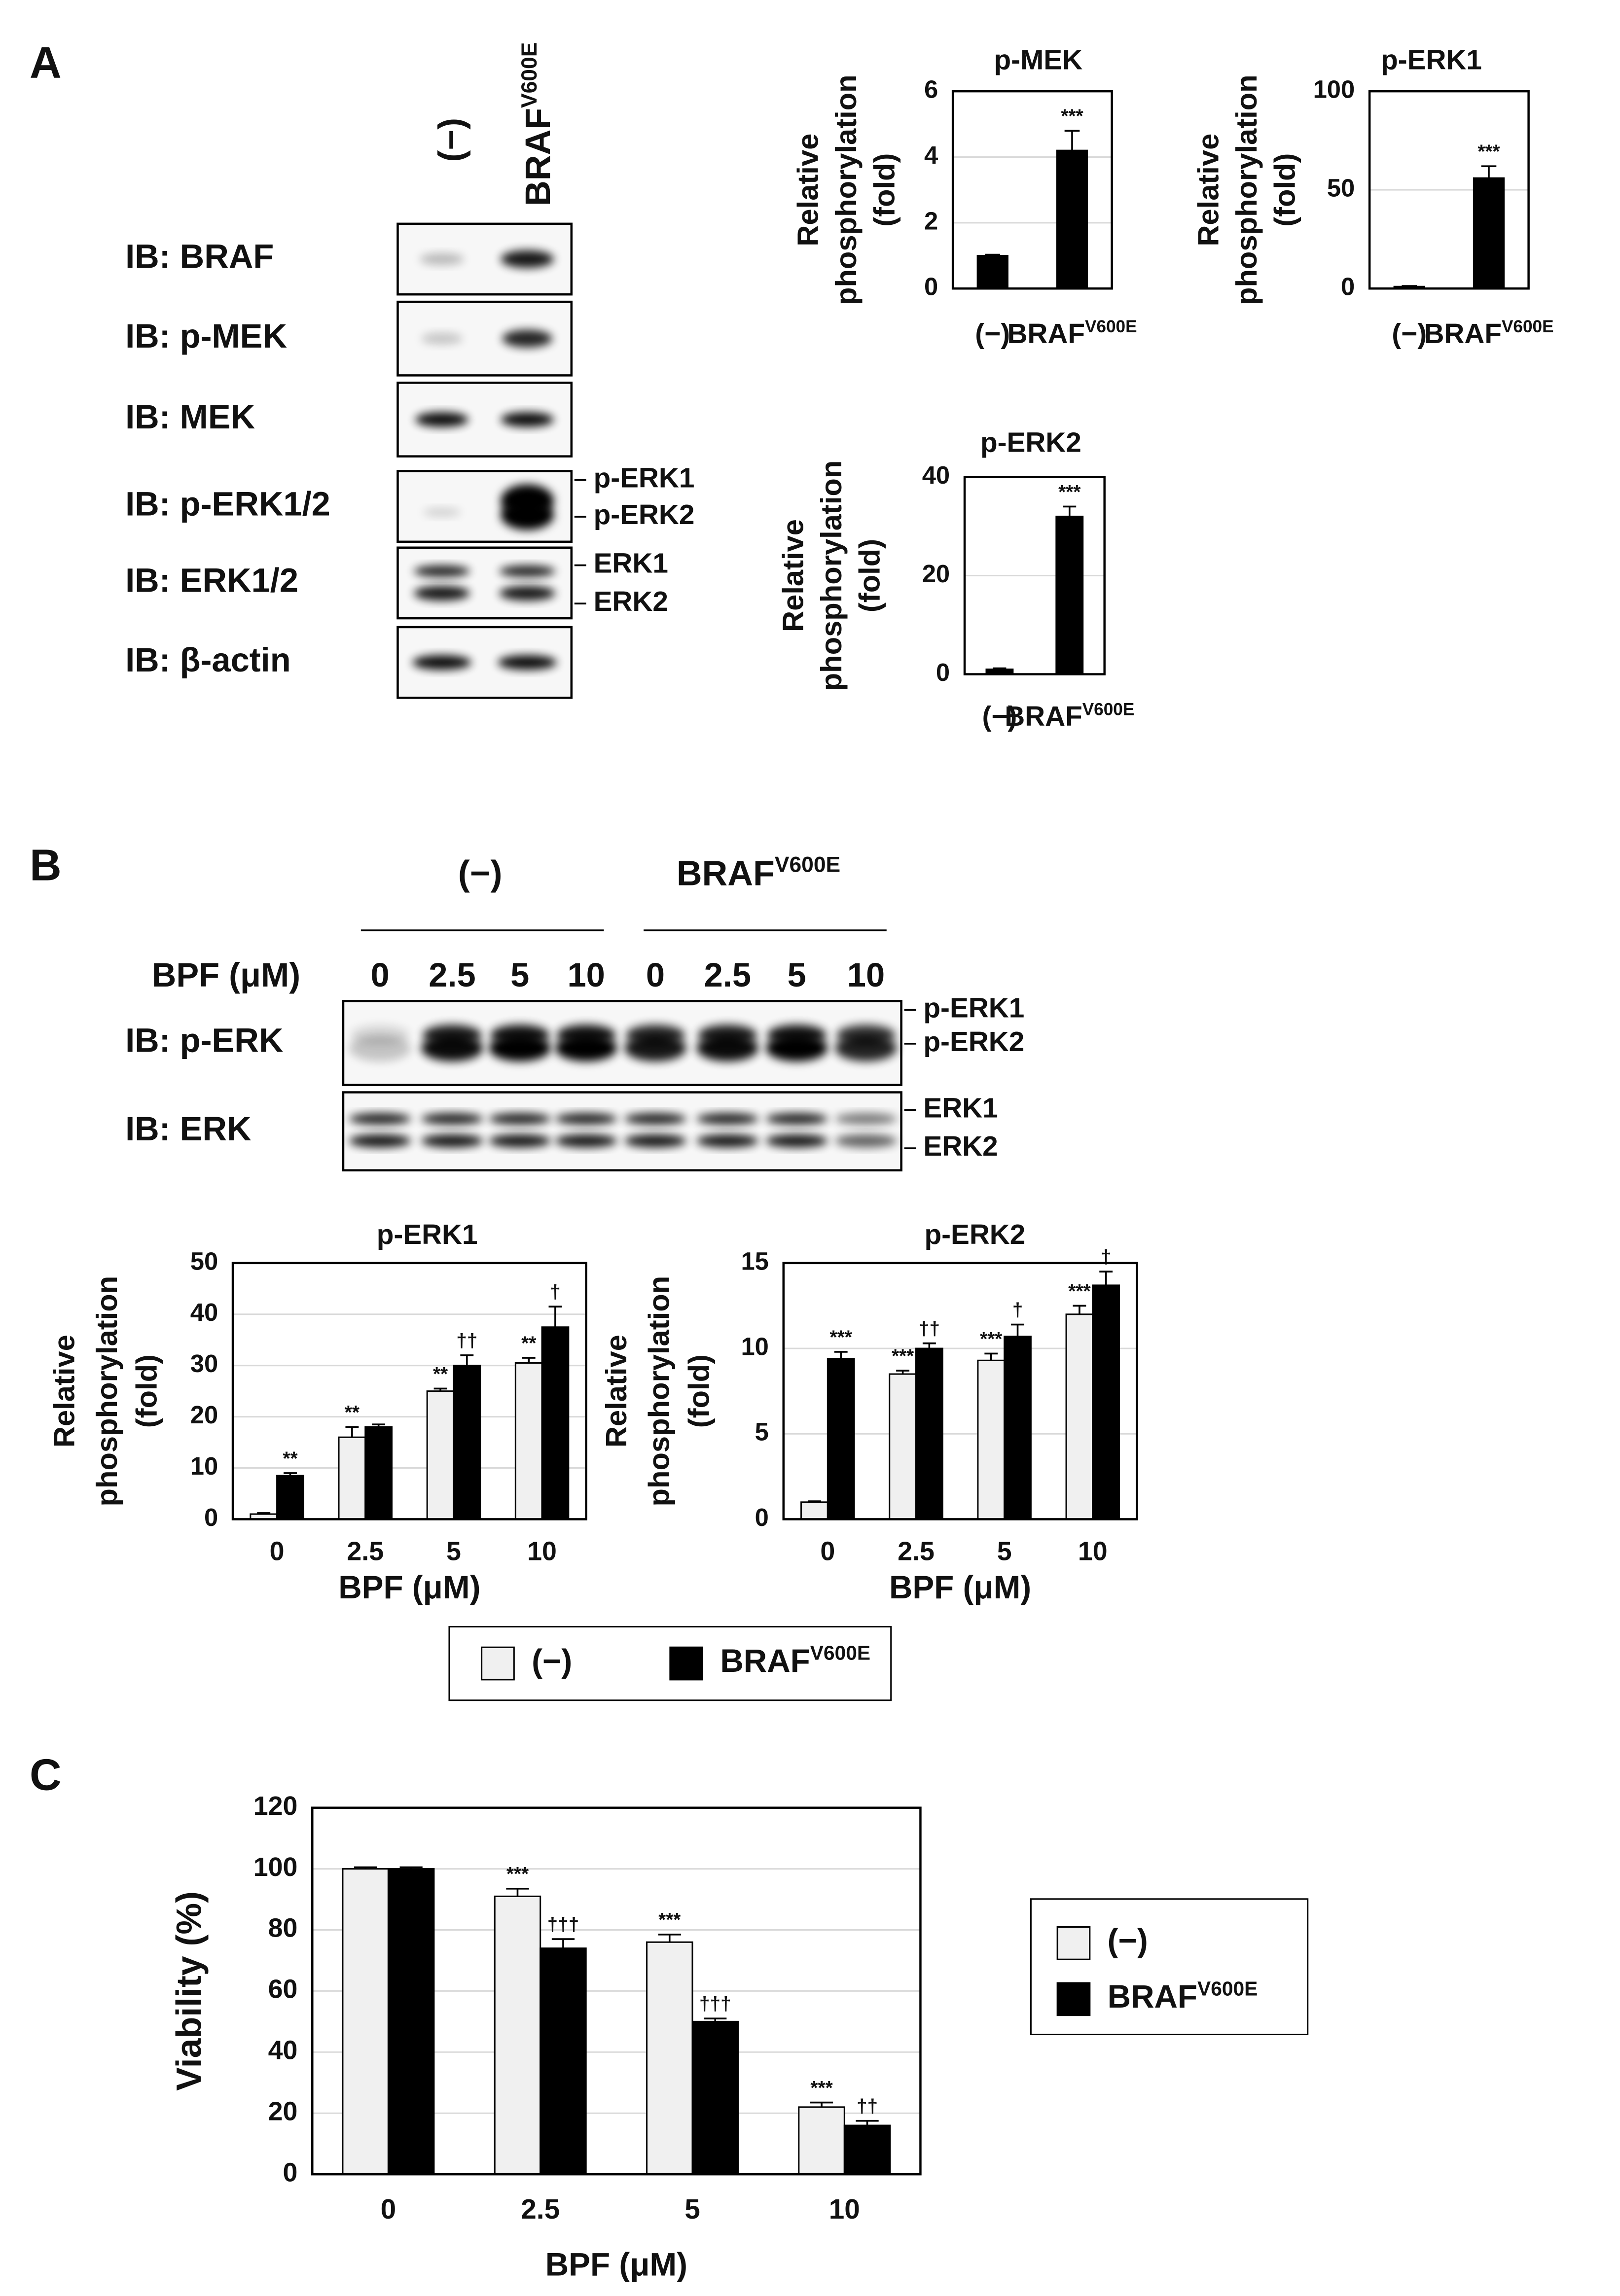  What do you see at coordinates (519, 975) in the screenshot?
I see `lane-label: 5` at bounding box center [519, 975].